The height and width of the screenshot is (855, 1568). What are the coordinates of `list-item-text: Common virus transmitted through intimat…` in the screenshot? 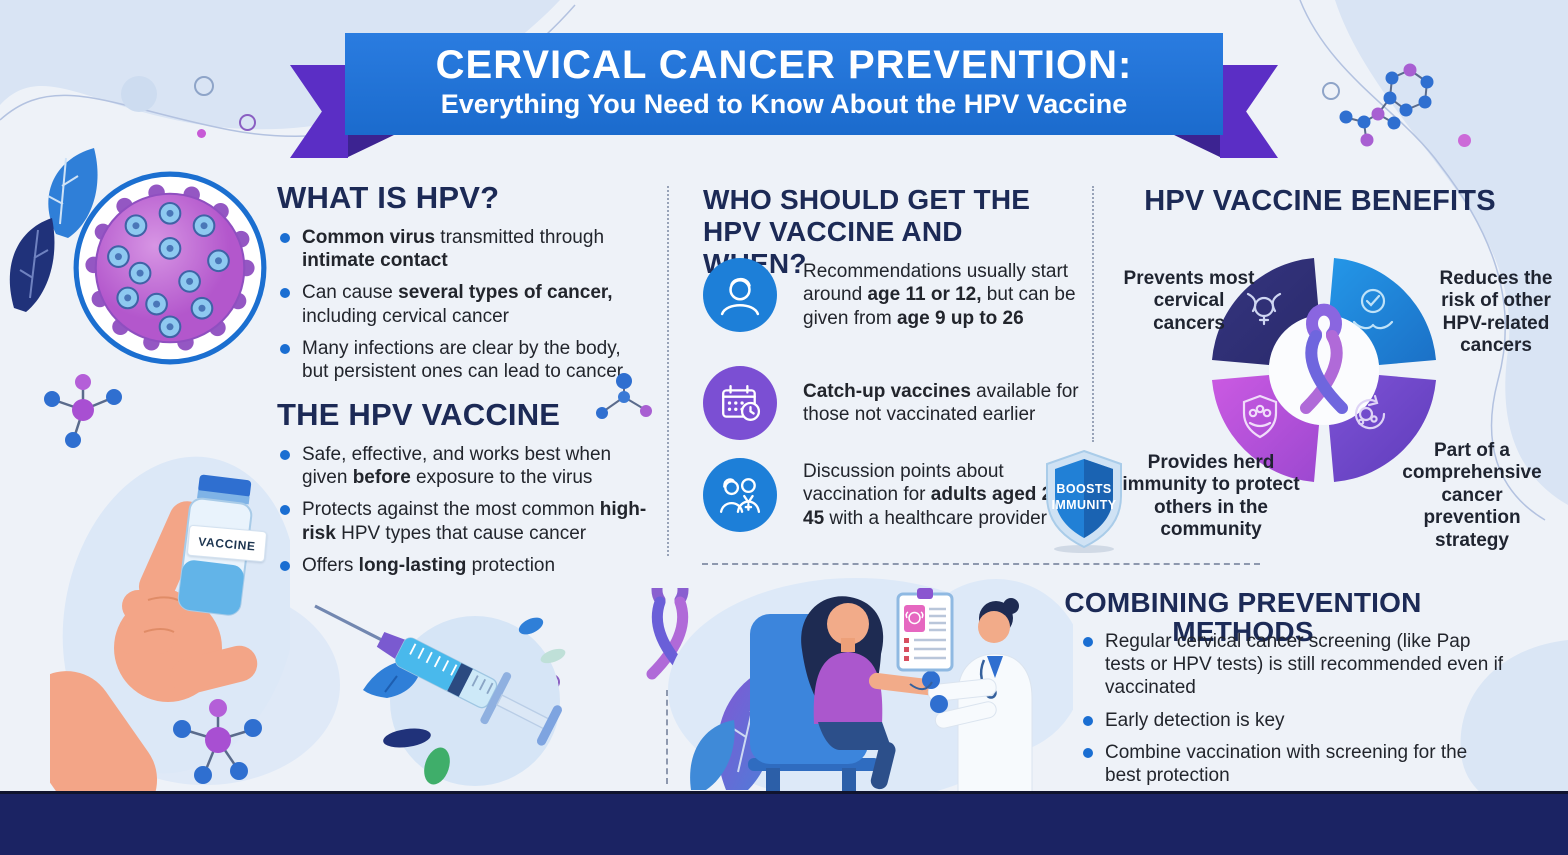 It's located at (453, 249).